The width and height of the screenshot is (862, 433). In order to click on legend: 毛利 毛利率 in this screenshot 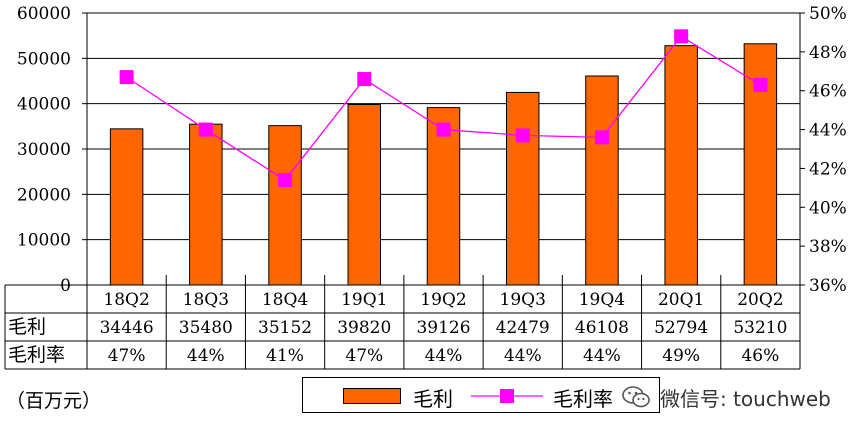, I will do `click(481, 395)`.